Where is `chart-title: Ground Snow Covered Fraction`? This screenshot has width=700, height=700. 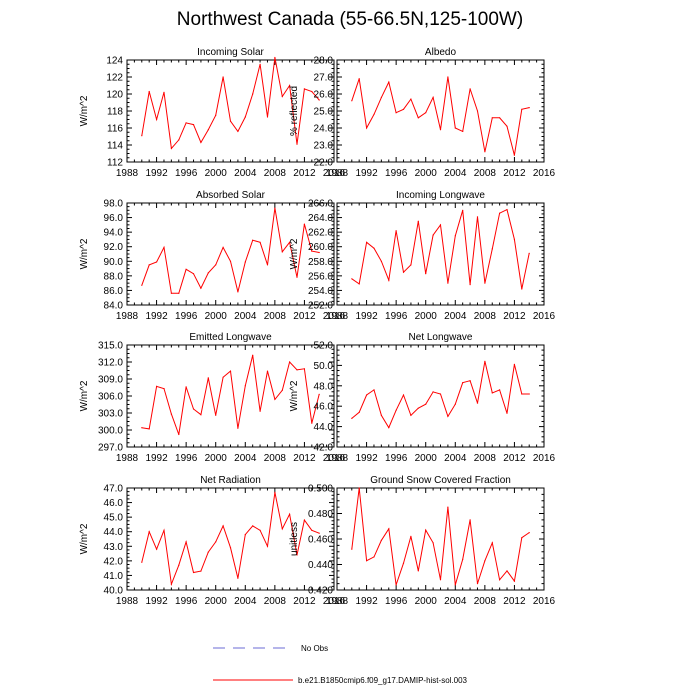
chart-title: Ground Snow Covered Fraction is located at coordinates (440, 480).